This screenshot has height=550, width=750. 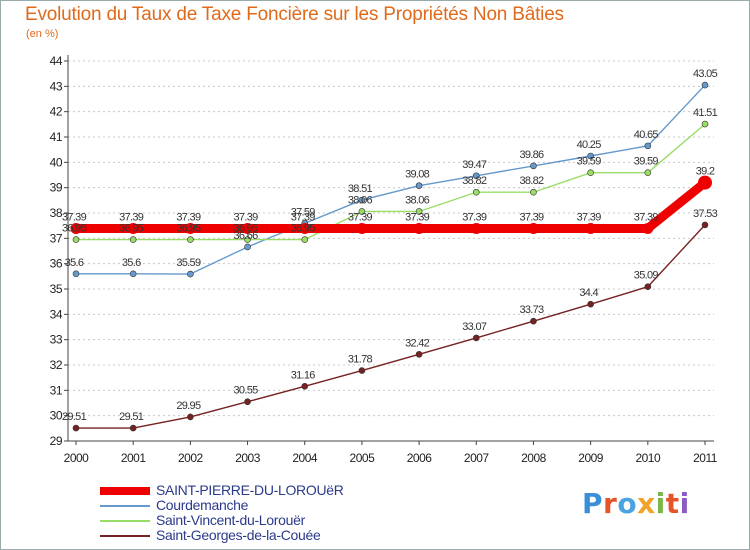 What do you see at coordinates (56, 238) in the screenshot?
I see `y-tick-label-37: 37` at bounding box center [56, 238].